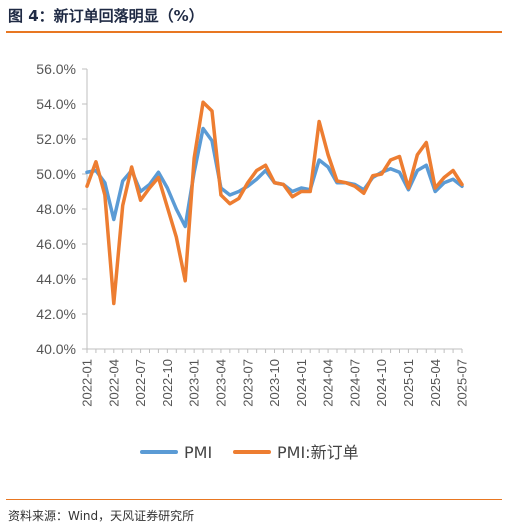 The image size is (508, 528). I want to click on x-tick-label: 2022-10, so click(167, 383).